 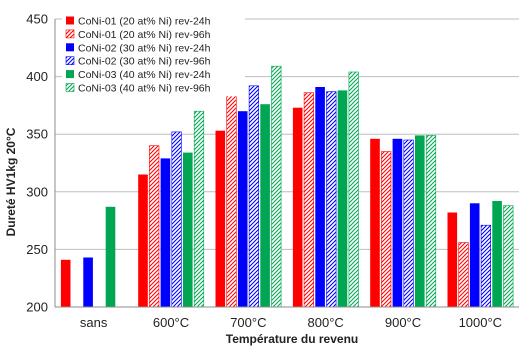 I want to click on x-tick-label: 1000°C, so click(x=481, y=322).